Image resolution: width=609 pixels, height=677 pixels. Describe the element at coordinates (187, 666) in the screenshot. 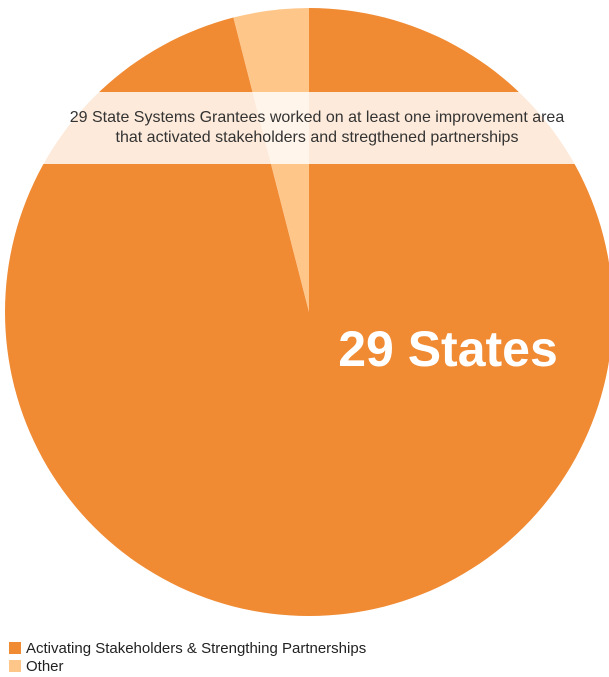

I see `legend-item-other: Other` at that location.